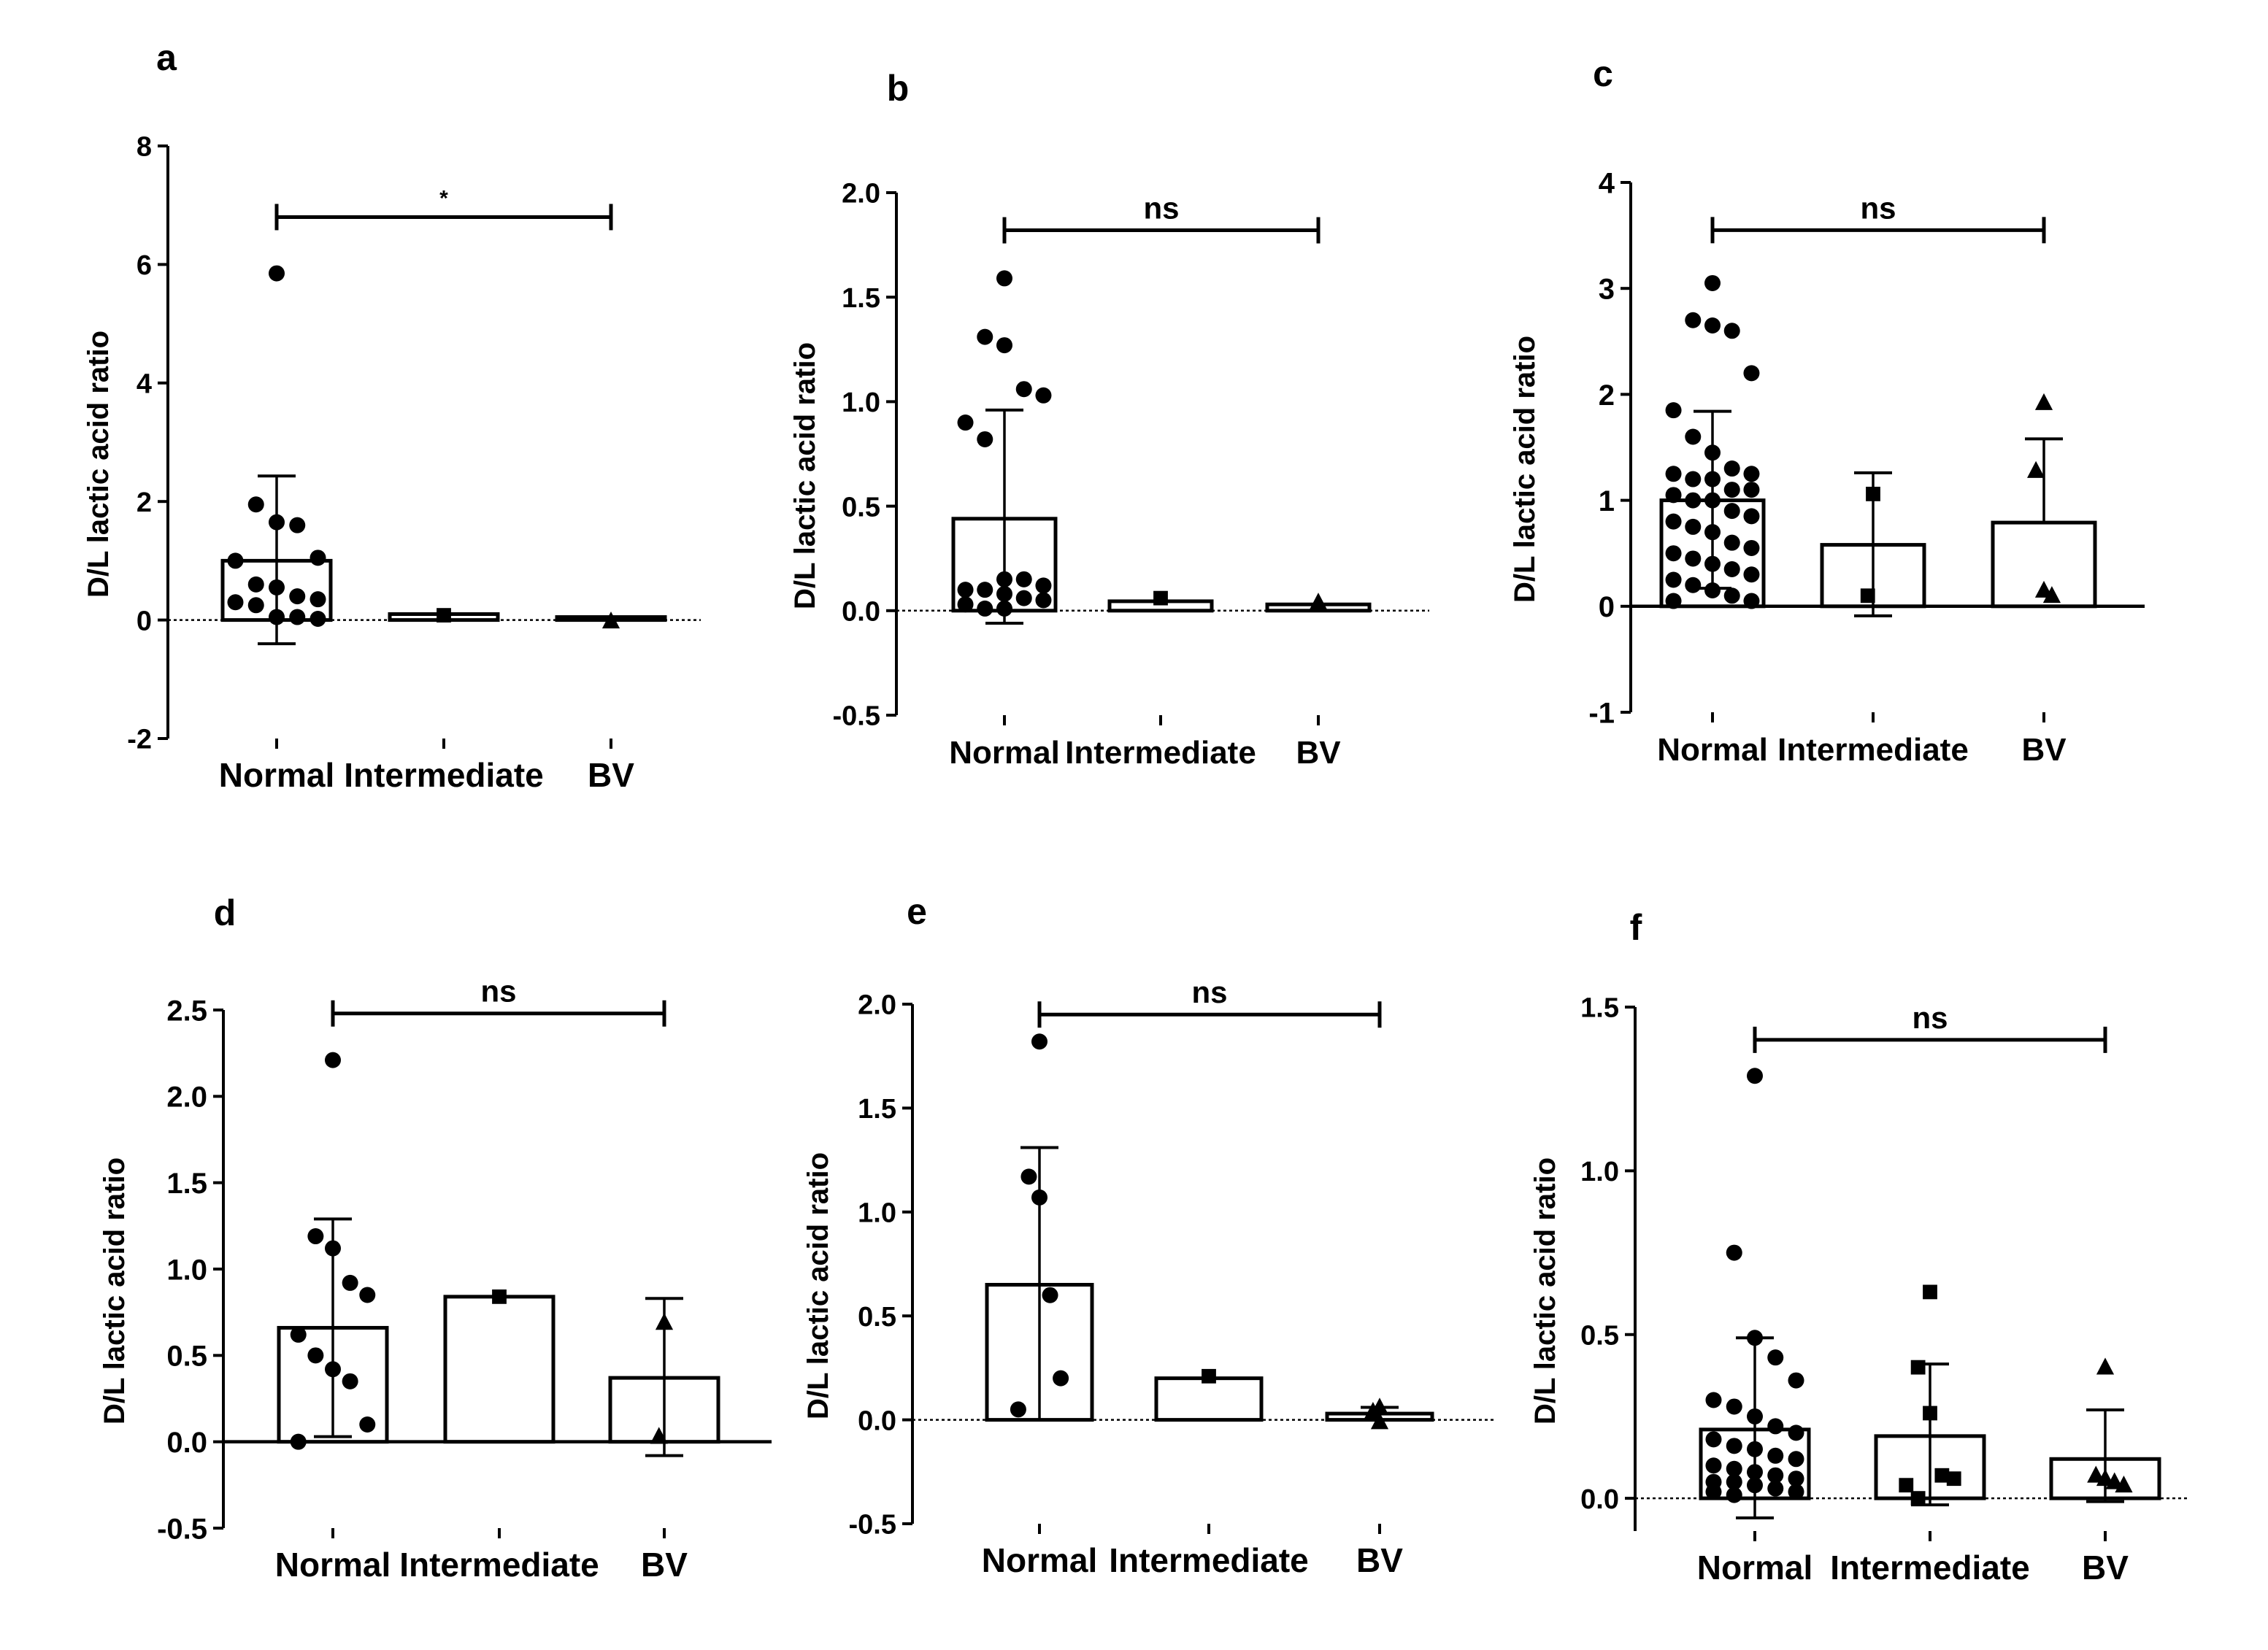  Describe the element at coordinates (186, 1011) in the screenshot. I see `y-tick-label: 2.5` at that location.